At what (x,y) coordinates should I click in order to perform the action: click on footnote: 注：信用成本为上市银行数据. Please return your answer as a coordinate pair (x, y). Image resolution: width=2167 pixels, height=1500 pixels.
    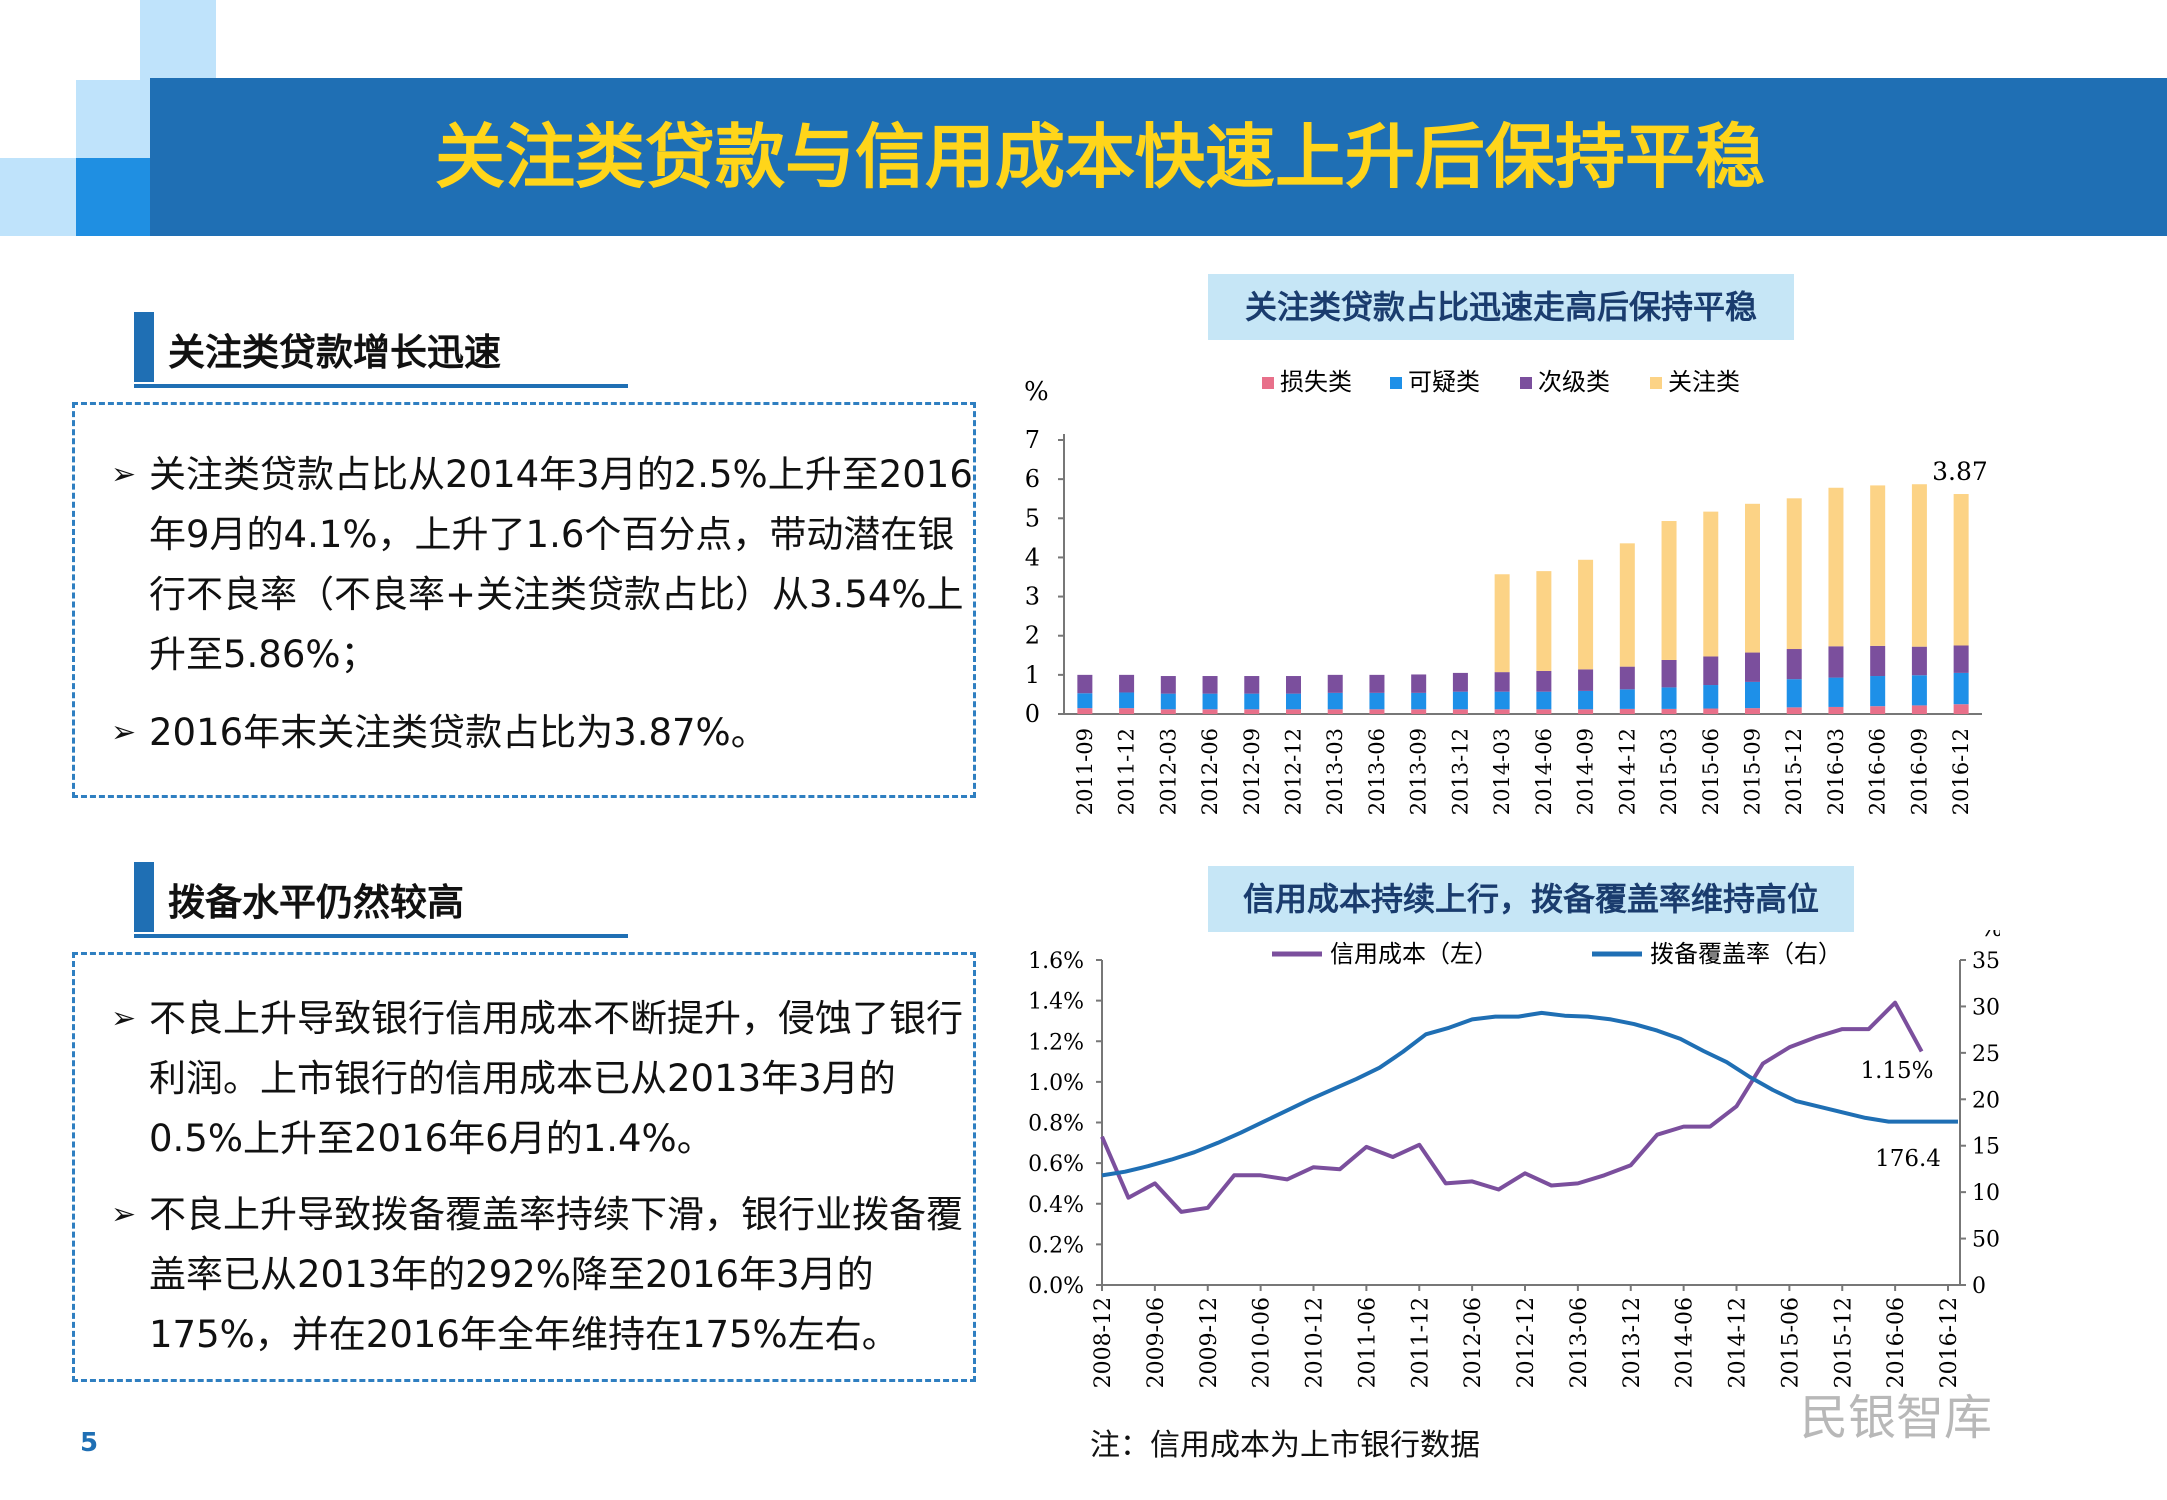
    Looking at the image, I should click on (1285, 1445).